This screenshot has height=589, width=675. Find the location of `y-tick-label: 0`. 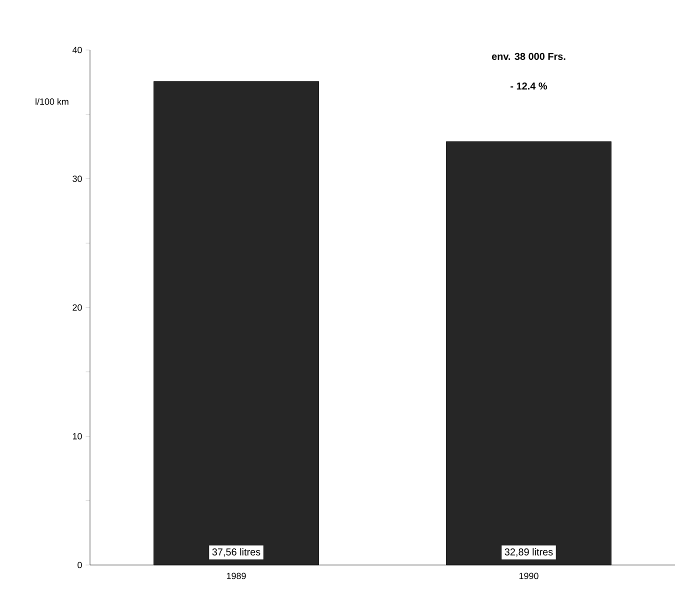

y-tick-label: 0 is located at coordinates (80, 565).